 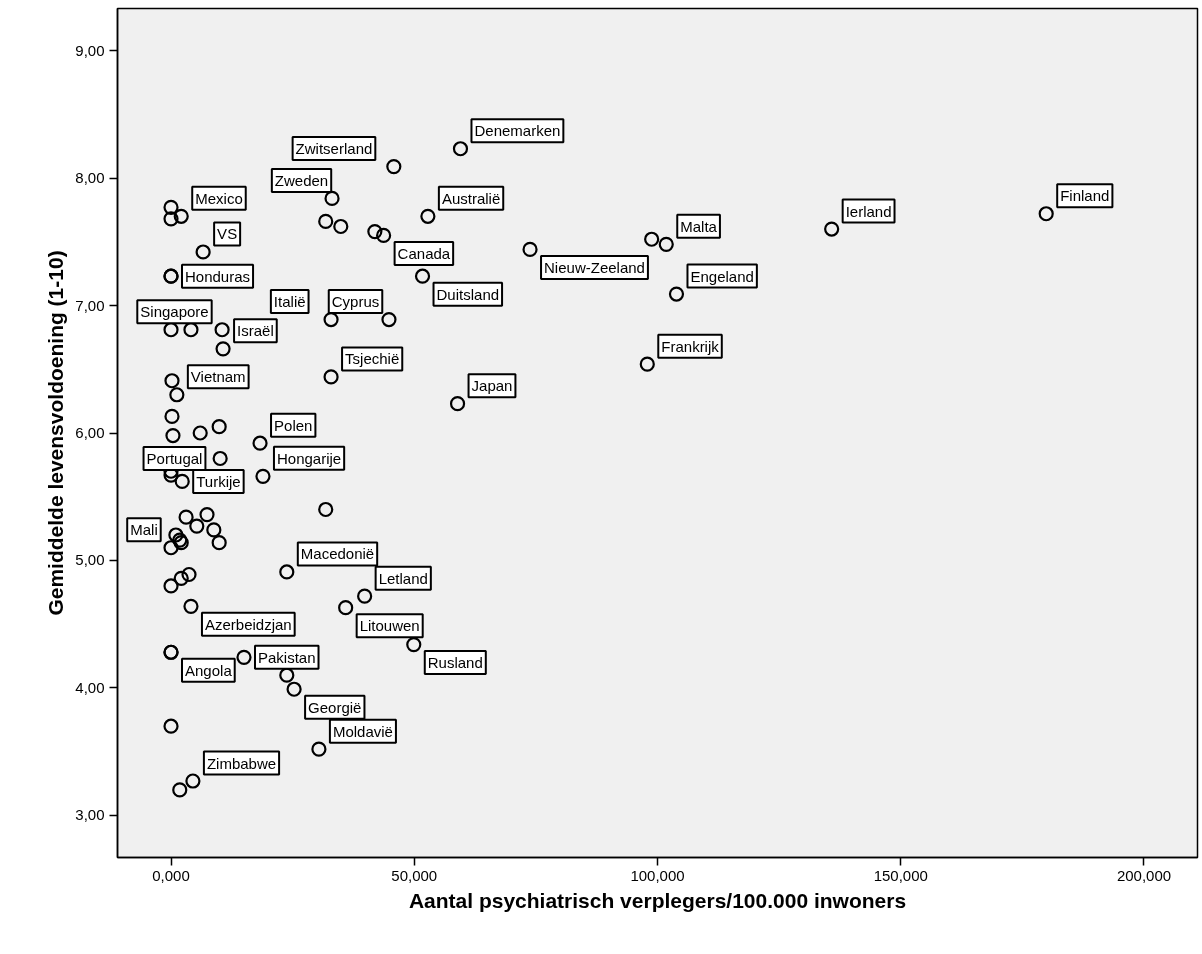 I want to click on annotation: Azerbeidzjan, so click(x=248, y=624).